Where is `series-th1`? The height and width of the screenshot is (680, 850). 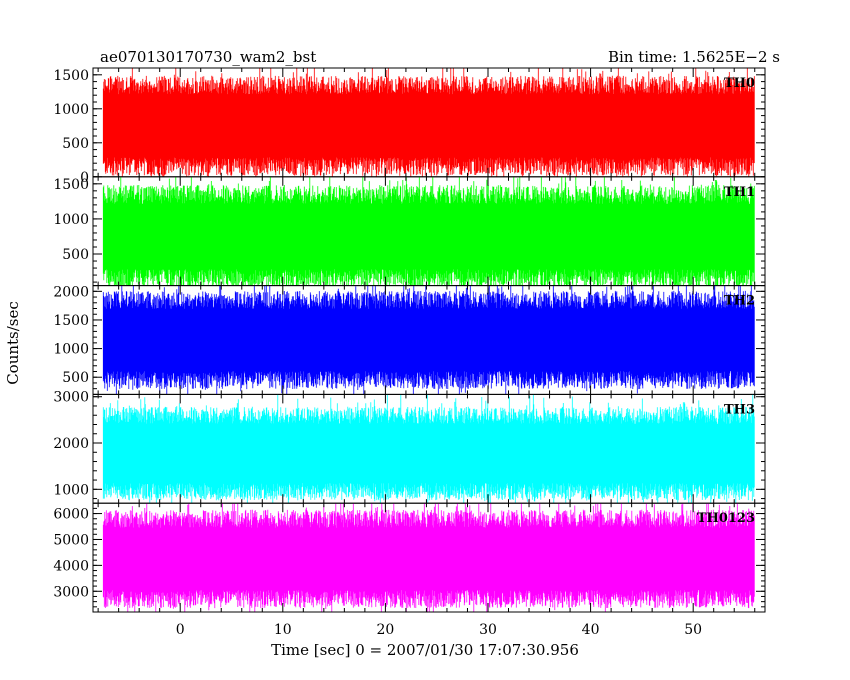
series-th1 is located at coordinates (428, 231).